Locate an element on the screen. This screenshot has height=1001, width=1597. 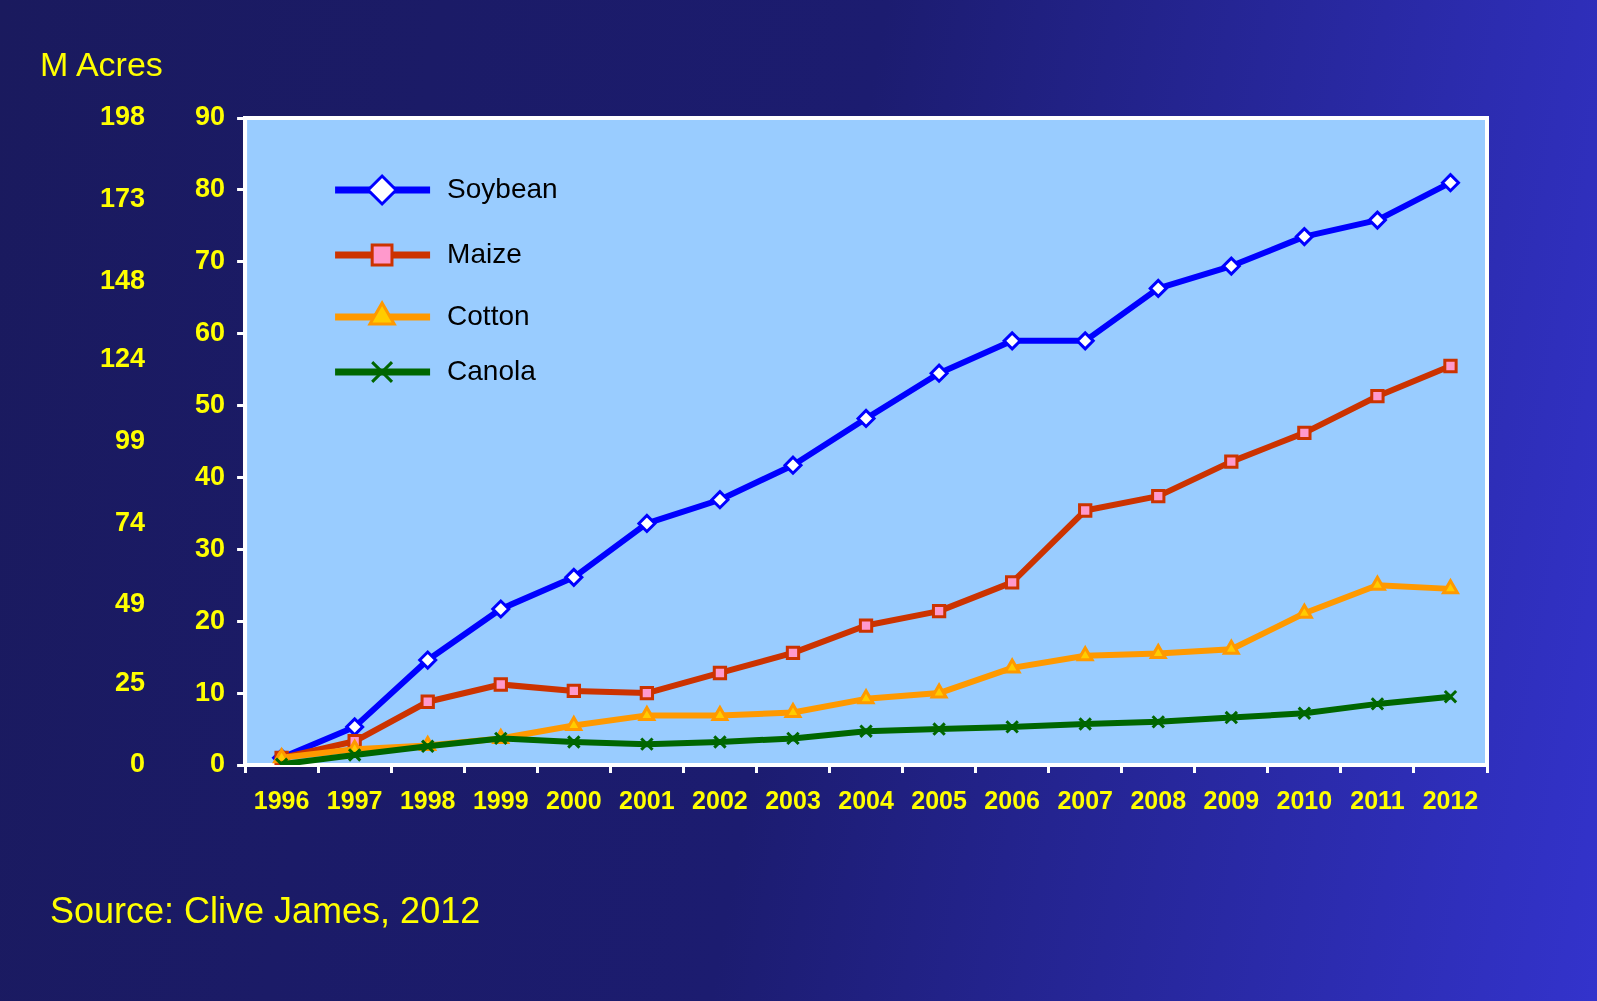
y2-tick-label: 99 is located at coordinates (130, 439).